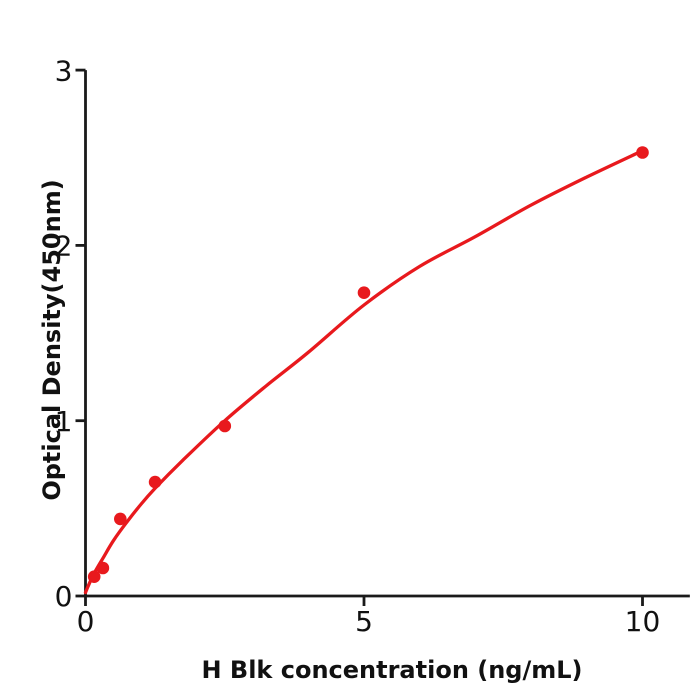 Image resolution: width=700 pixels, height=700 pixels. Describe the element at coordinates (391, 670) in the screenshot. I see `x-axis-label: H Blk concentration (ng/mL)` at that location.